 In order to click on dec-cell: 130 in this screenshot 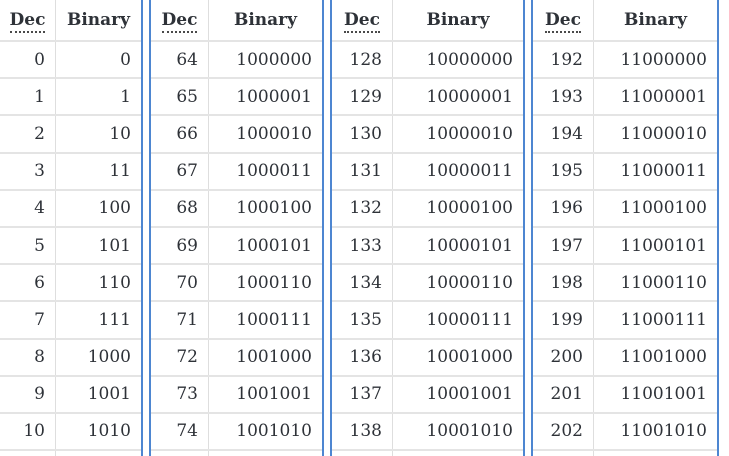, I will do `click(362, 133)`.